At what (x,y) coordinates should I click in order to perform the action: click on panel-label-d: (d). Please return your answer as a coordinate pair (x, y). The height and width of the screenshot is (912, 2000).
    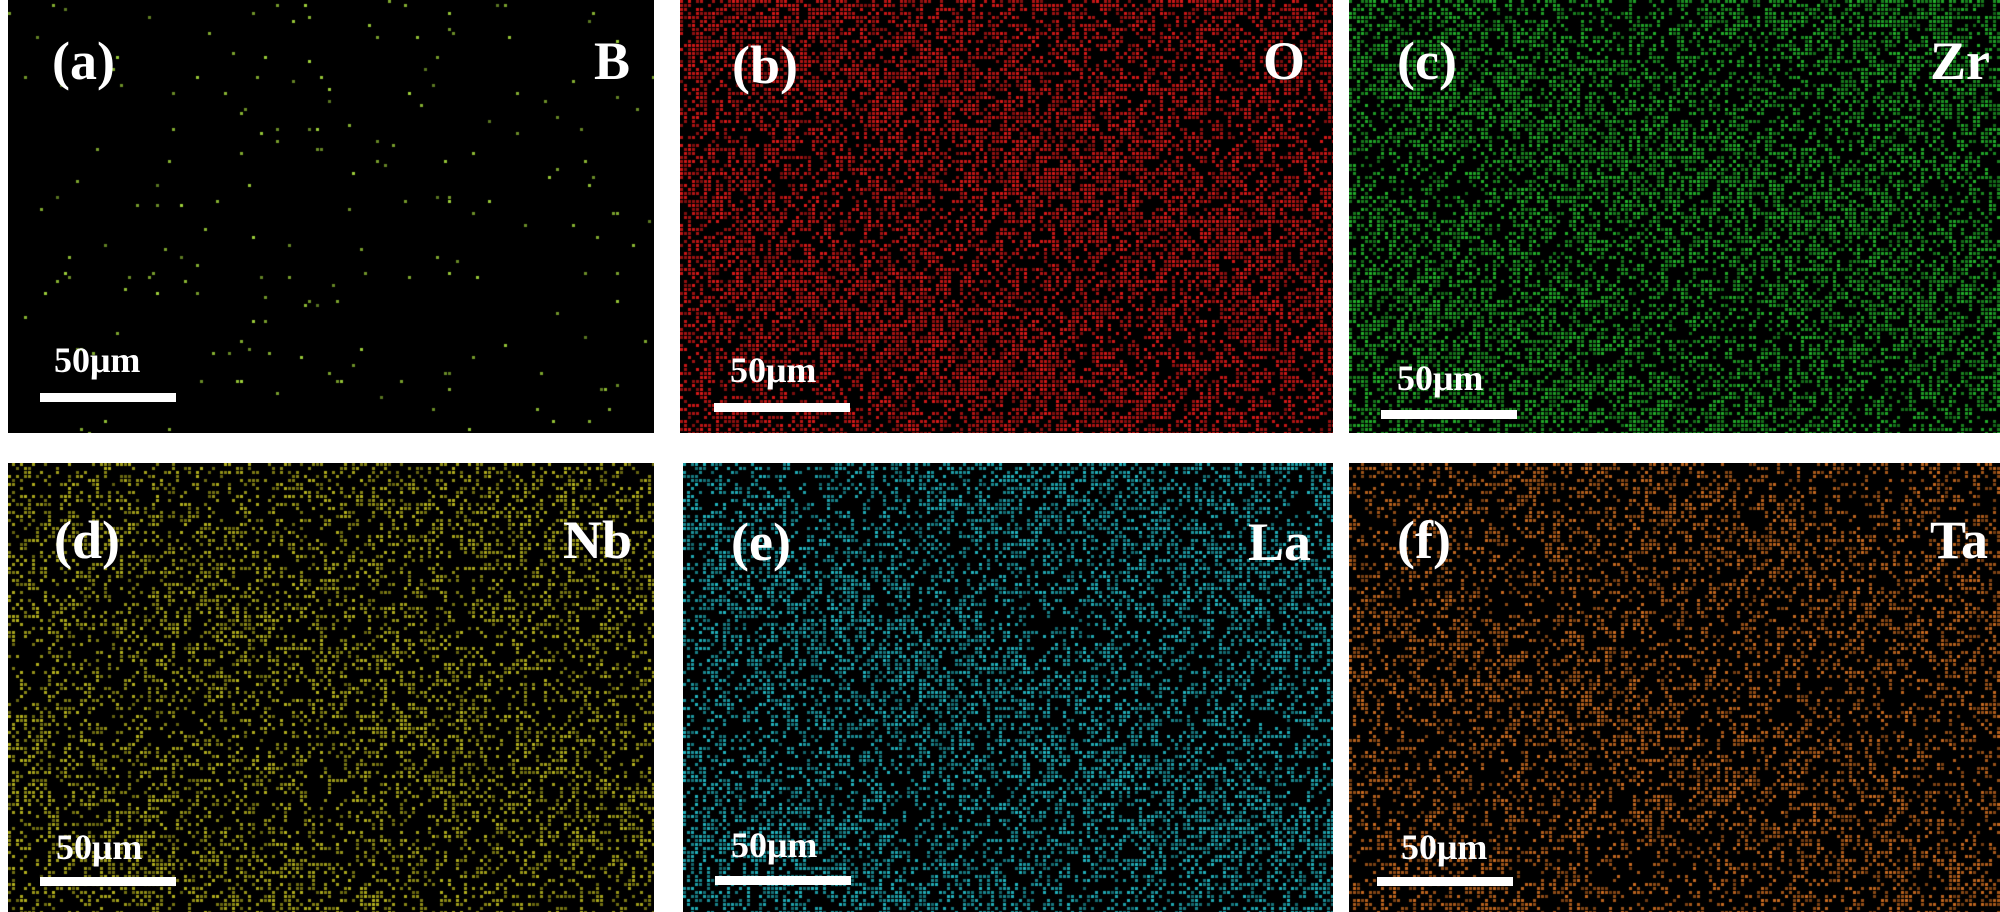
    Looking at the image, I should click on (87, 540).